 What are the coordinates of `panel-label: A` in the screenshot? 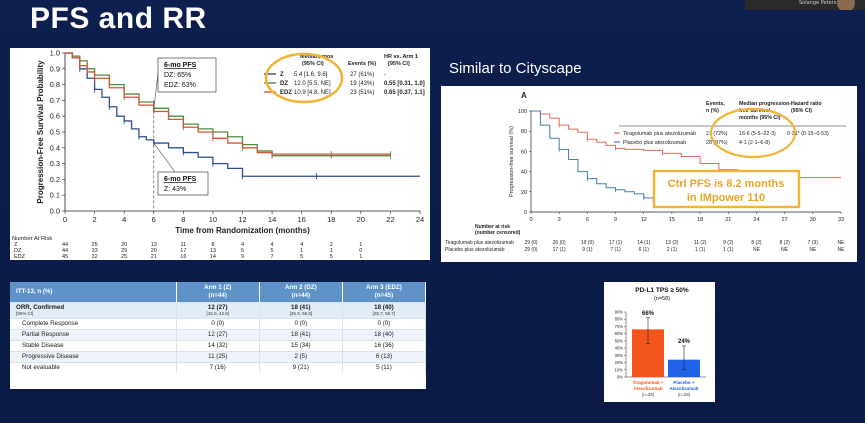 It's located at (524, 95).